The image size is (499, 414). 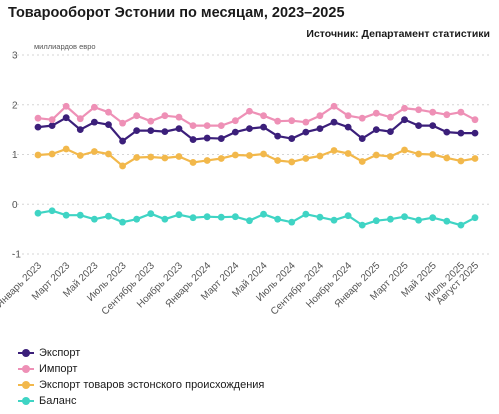 I want to click on legend-dot-export, so click(x=26, y=353).